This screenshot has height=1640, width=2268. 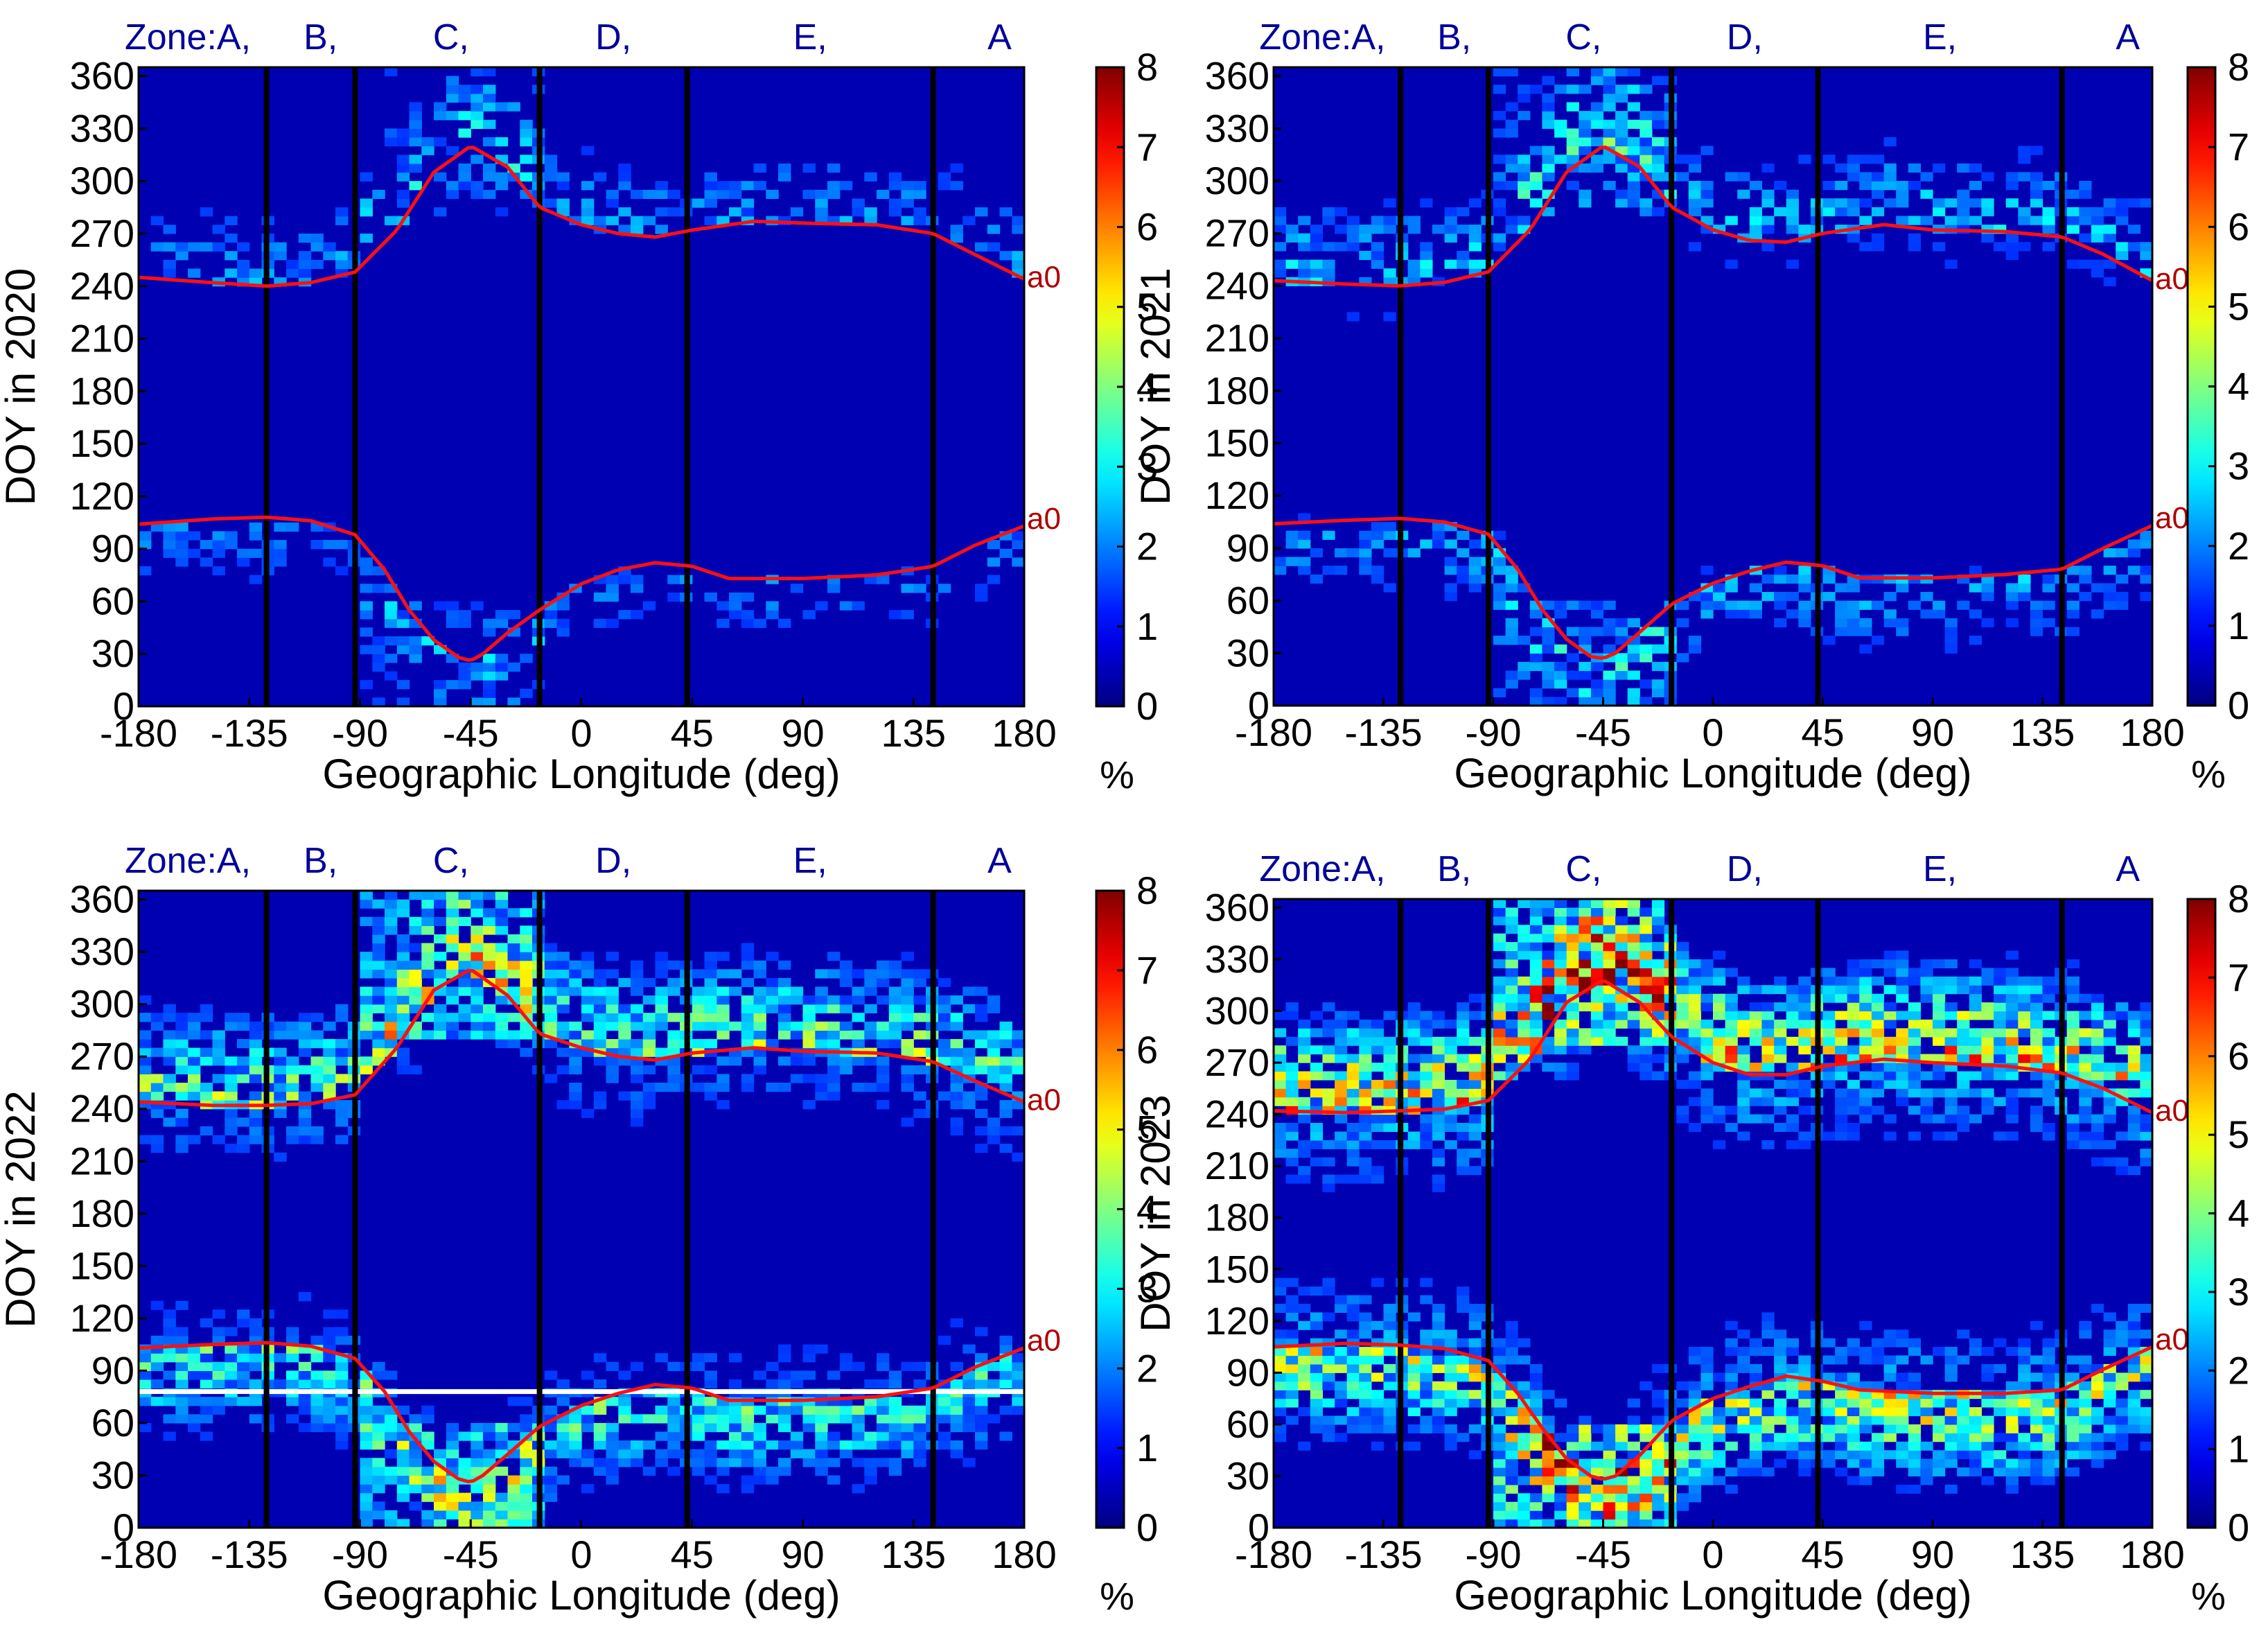 I want to click on colorbar-tick-label: 7, so click(x=1147, y=146).